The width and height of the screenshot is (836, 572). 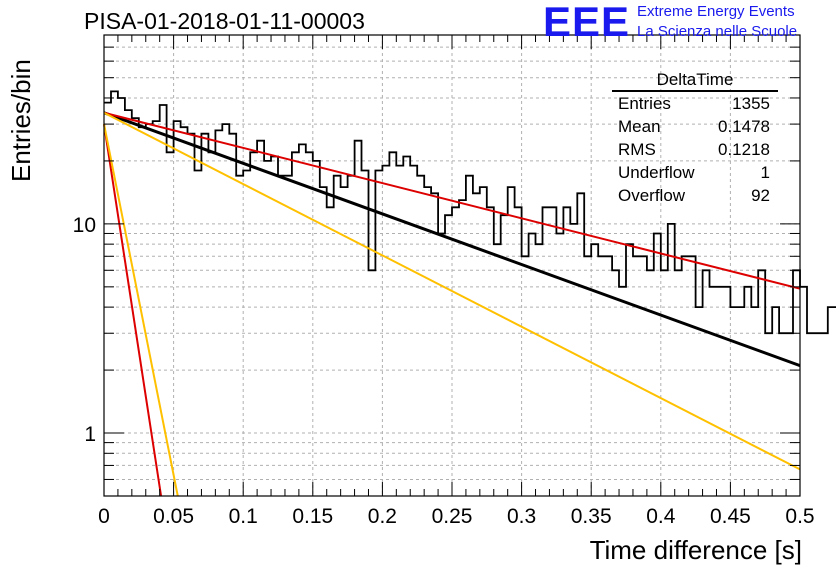 I want to click on x-tick-label: 0.45, so click(x=730, y=516).